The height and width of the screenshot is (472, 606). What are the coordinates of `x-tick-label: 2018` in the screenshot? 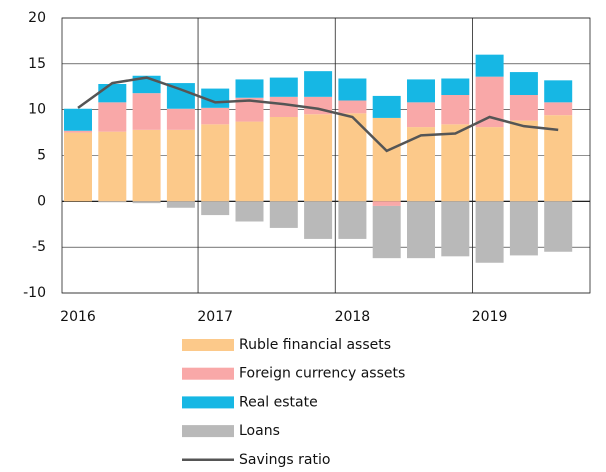 It's located at (353, 317).